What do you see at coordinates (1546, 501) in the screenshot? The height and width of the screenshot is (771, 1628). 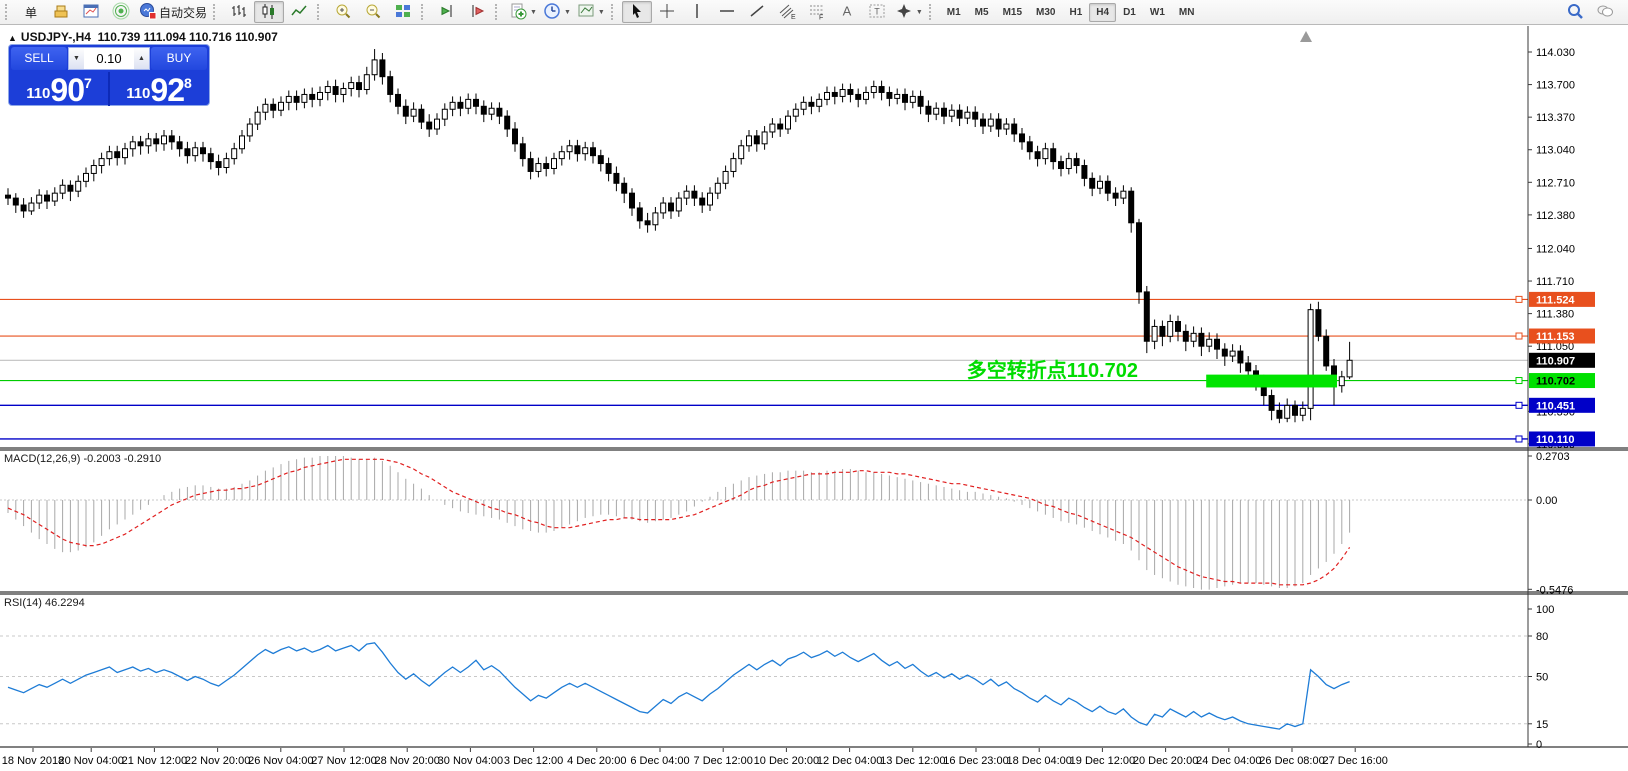 I see `svg-text: 0.00` at bounding box center [1546, 501].